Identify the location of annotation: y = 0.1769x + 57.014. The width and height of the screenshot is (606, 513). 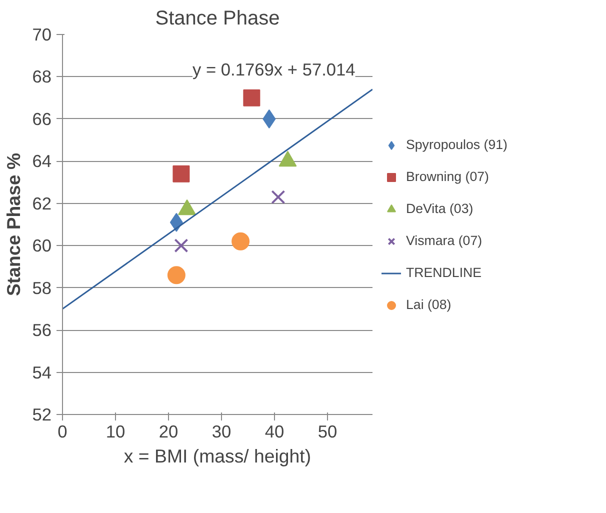
(274, 70).